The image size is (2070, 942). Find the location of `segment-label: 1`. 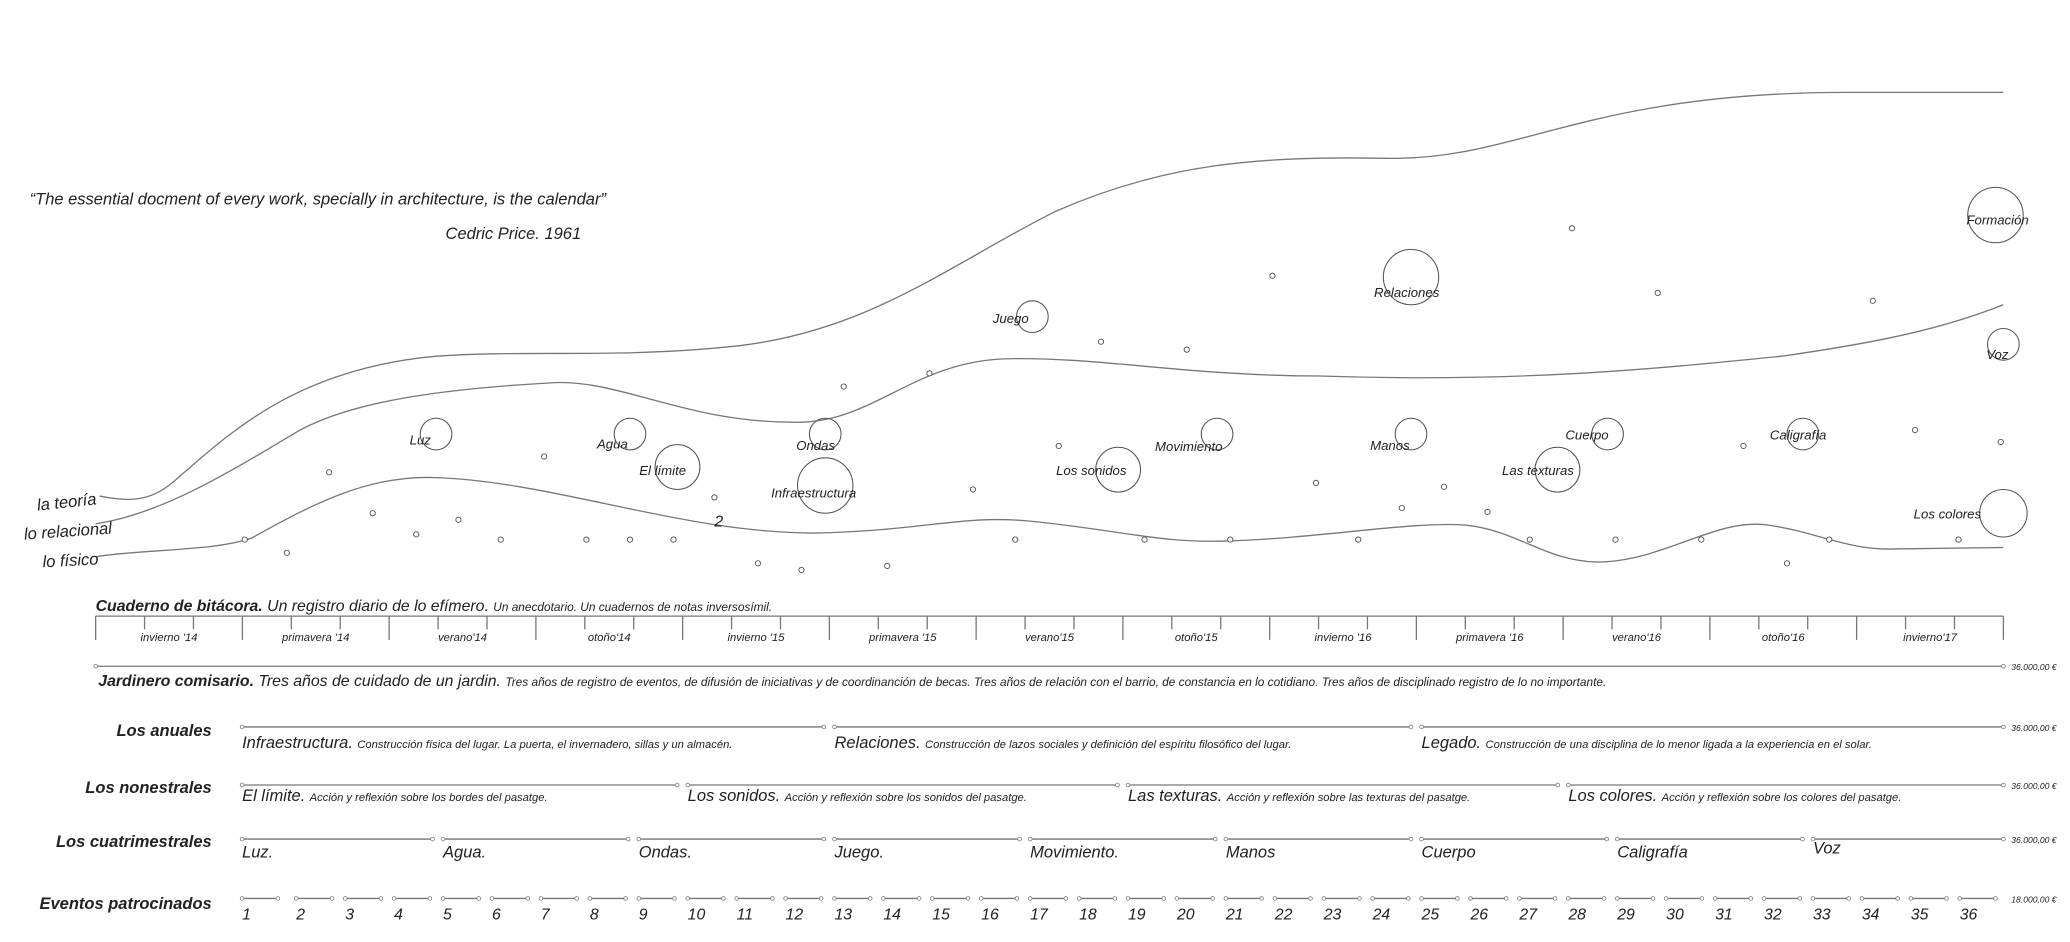

segment-label: 1 is located at coordinates (246, 915).